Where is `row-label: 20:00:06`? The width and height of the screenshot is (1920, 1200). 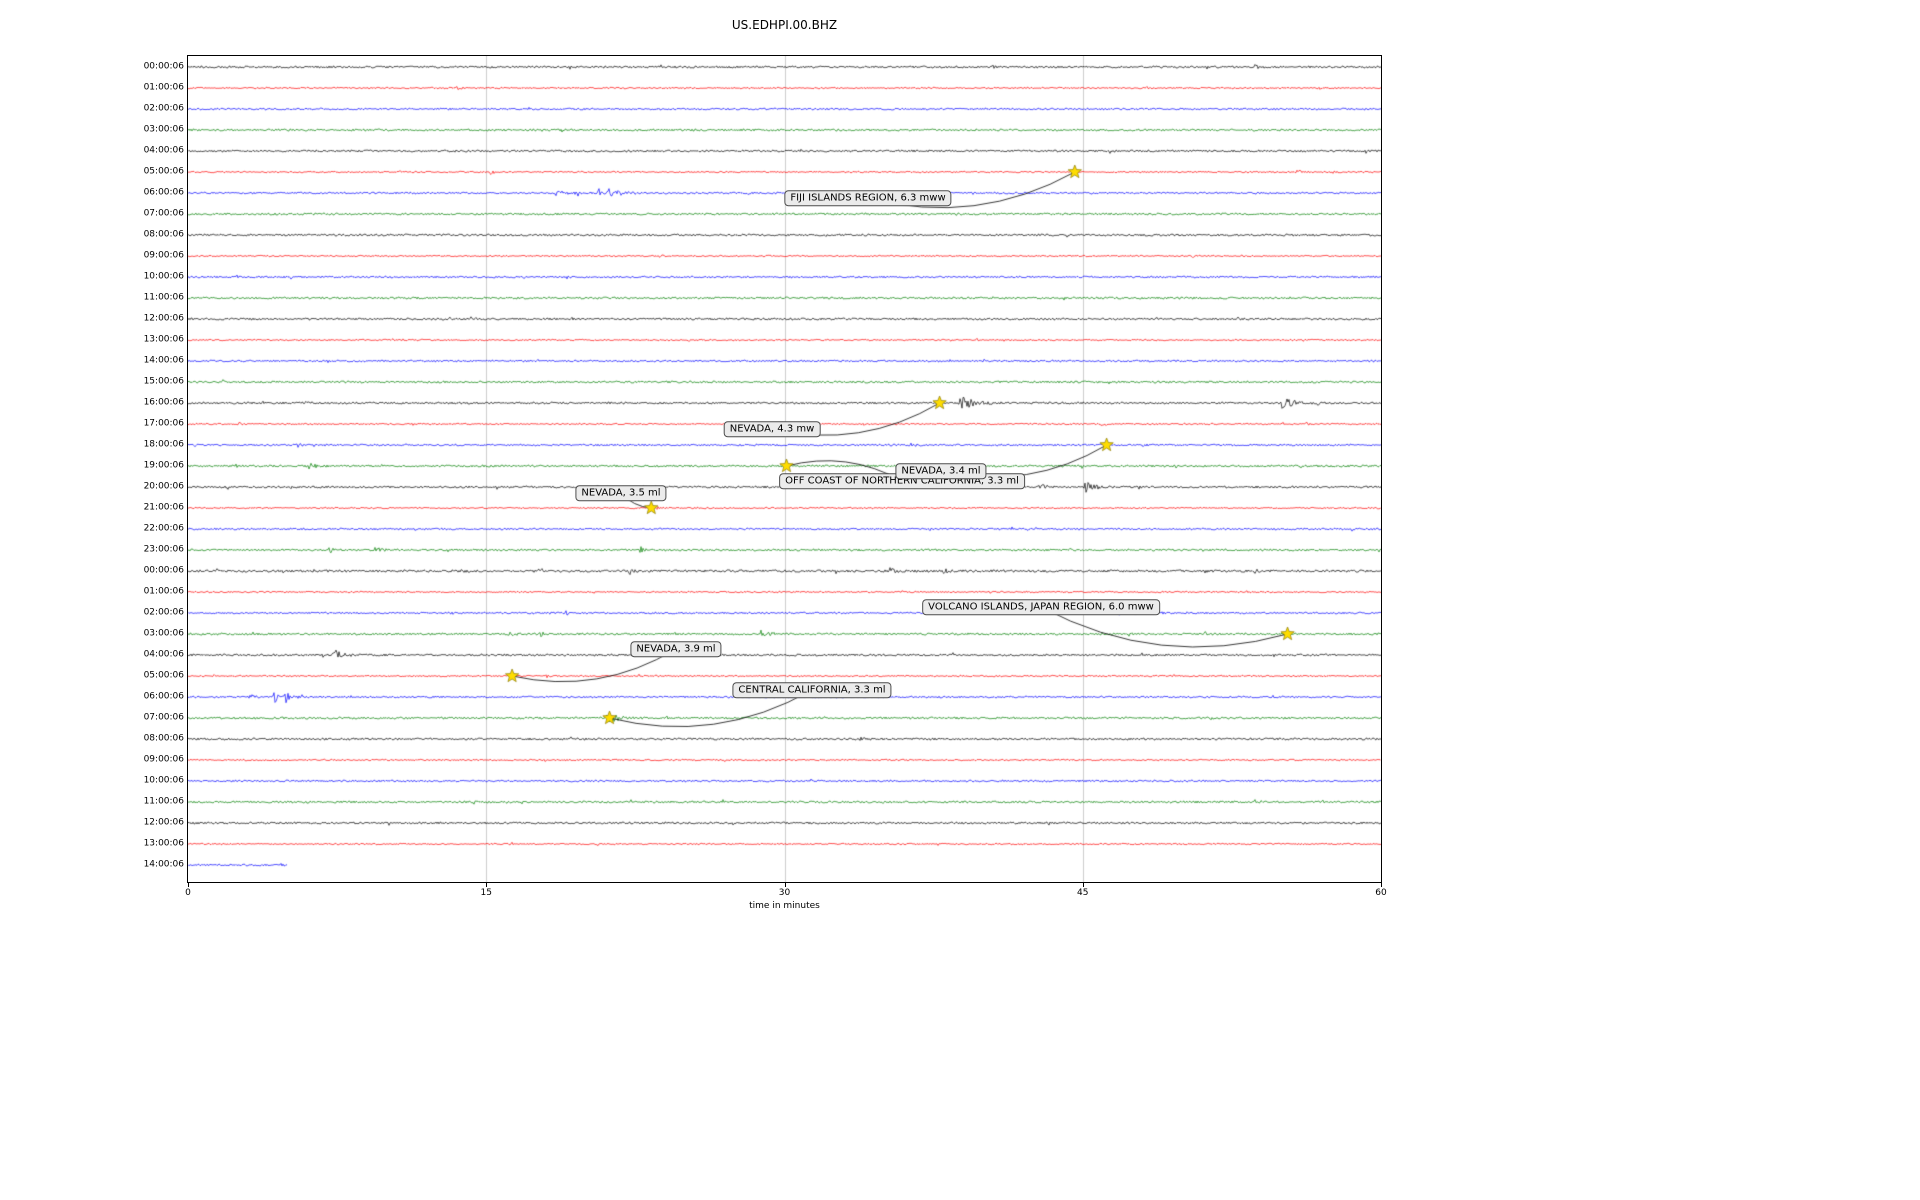 row-label: 20:00:06 is located at coordinates (163, 486).